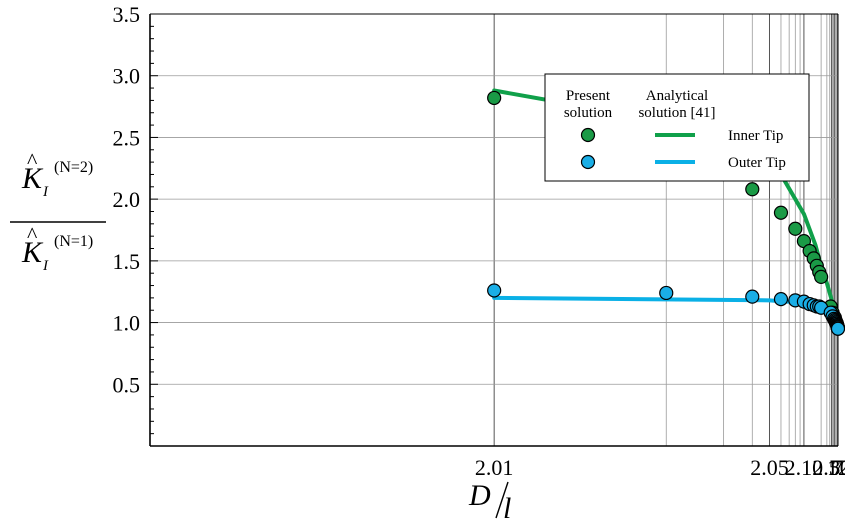 This screenshot has height=530, width=845. What do you see at coordinates (757, 163) in the screenshot?
I see `legend-label-outer-tip: Outer Tip` at bounding box center [757, 163].